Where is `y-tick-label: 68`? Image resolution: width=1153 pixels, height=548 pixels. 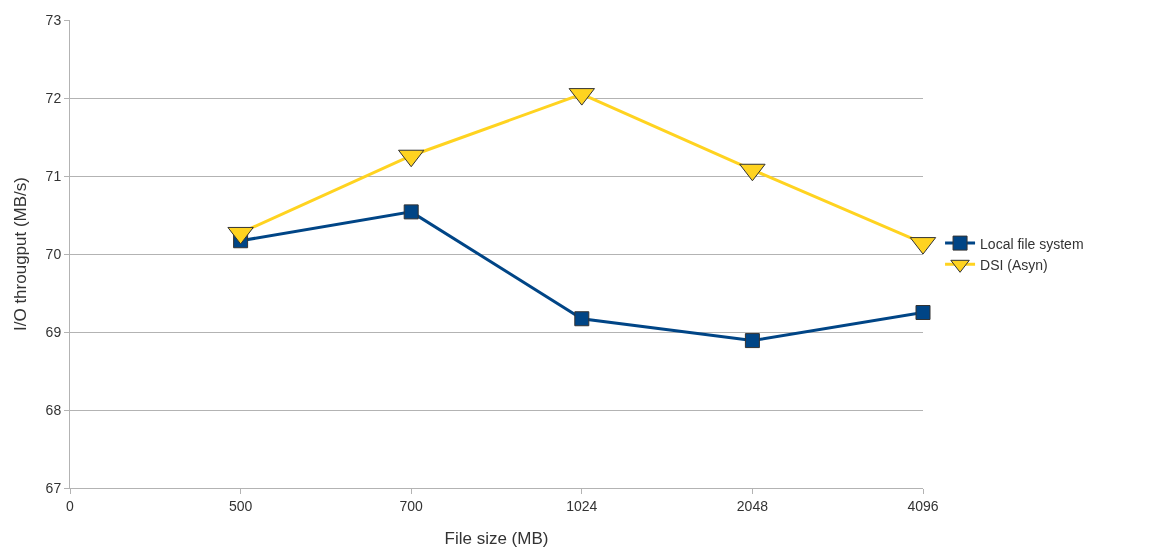 y-tick-label: 68 is located at coordinates (53, 409).